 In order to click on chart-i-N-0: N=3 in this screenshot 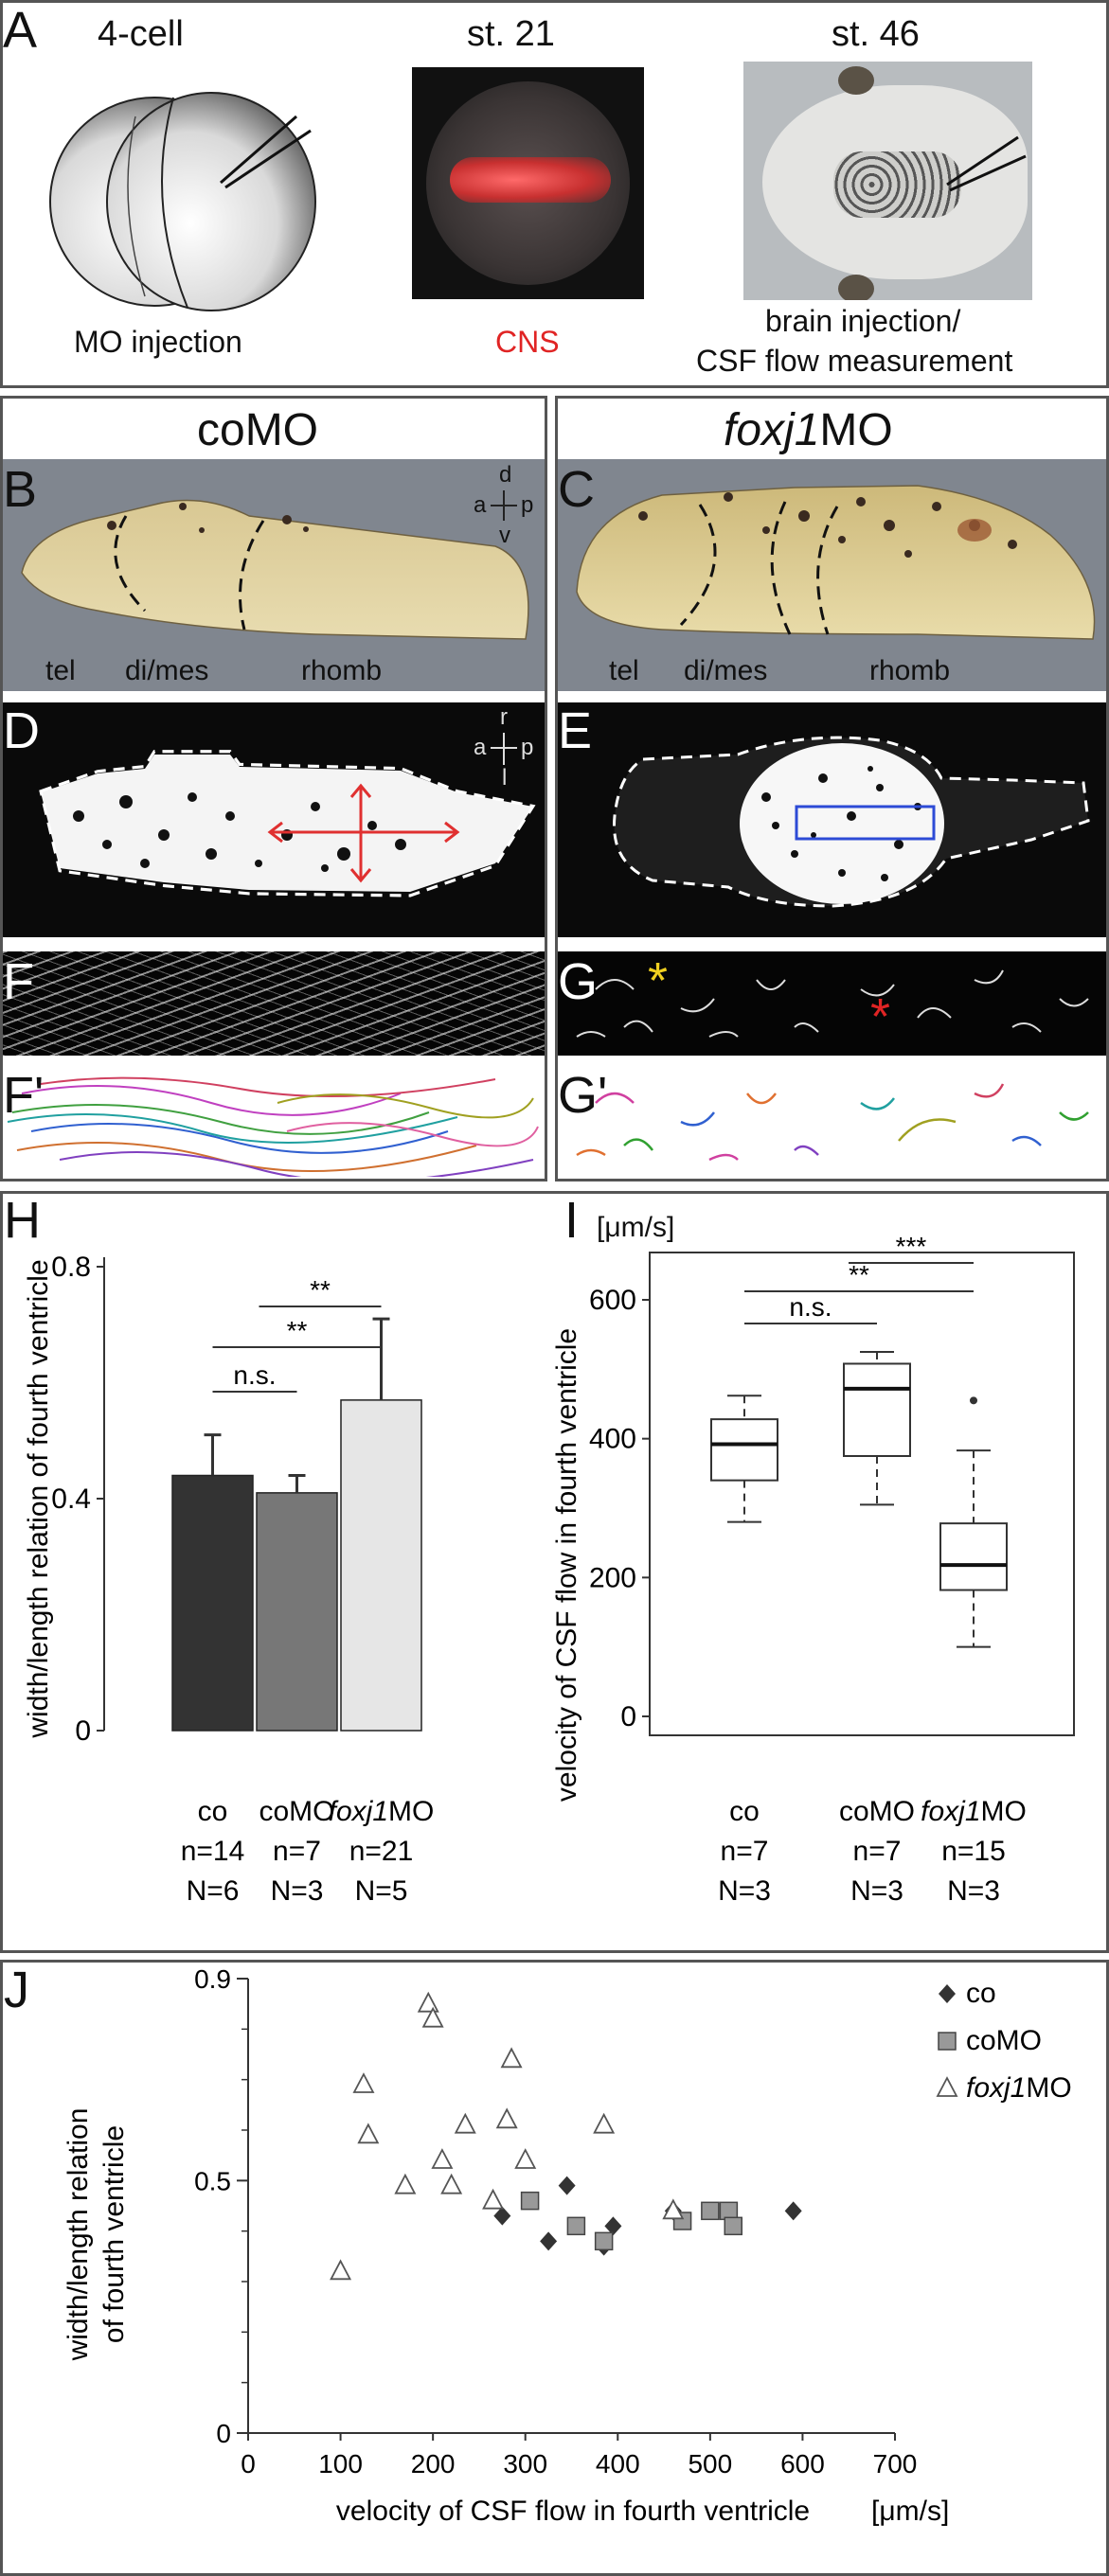, I will do `click(744, 1891)`.